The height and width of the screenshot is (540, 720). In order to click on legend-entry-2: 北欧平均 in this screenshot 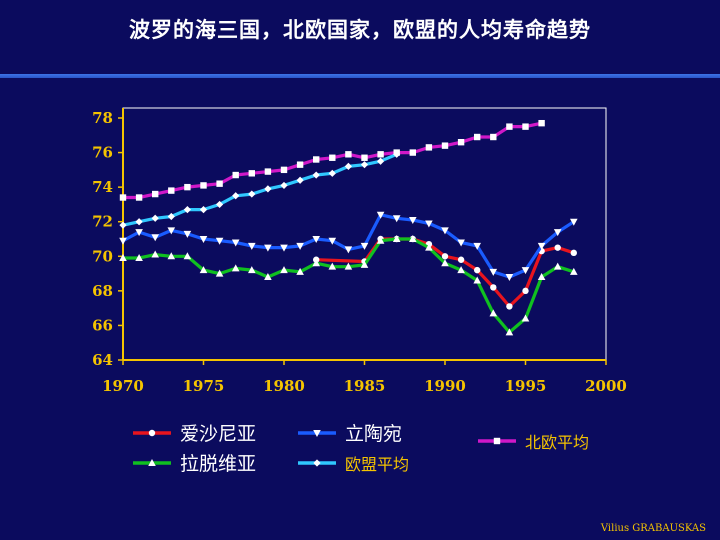, I will do `click(533, 442)`.